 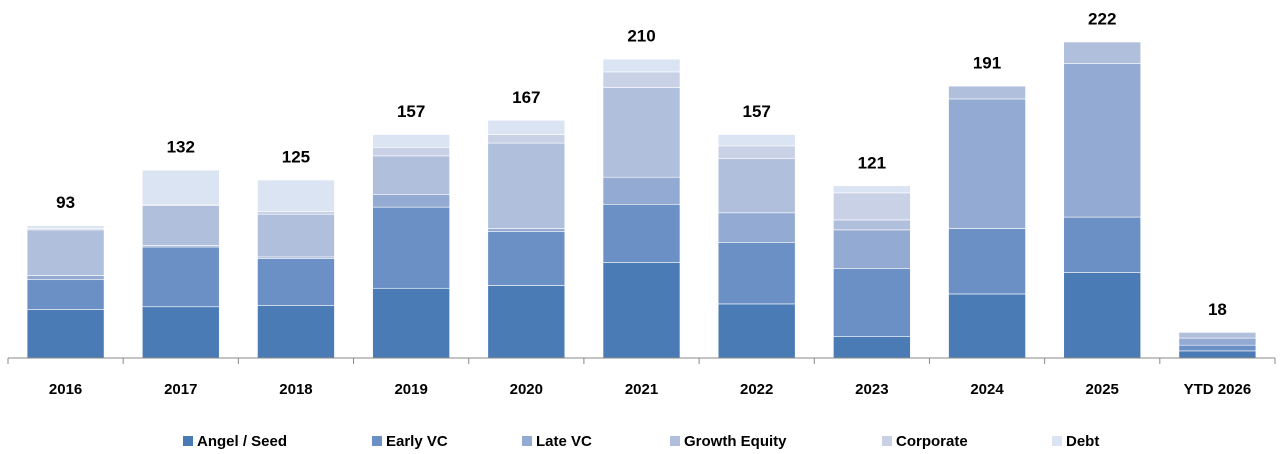 What do you see at coordinates (756, 389) in the screenshot?
I see `x-tick-label: 2022` at bounding box center [756, 389].